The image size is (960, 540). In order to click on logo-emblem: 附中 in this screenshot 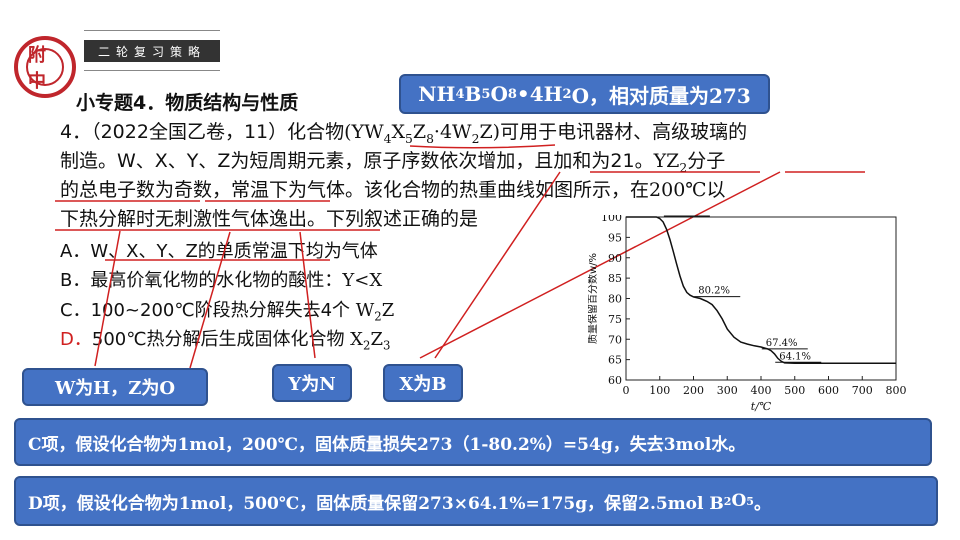, I will do `click(45, 68)`.